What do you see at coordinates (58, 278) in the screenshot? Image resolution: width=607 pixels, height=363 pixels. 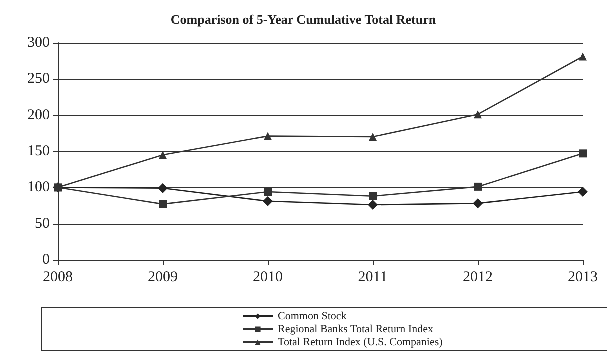 I see `x-tick-label: 2008` at bounding box center [58, 278].